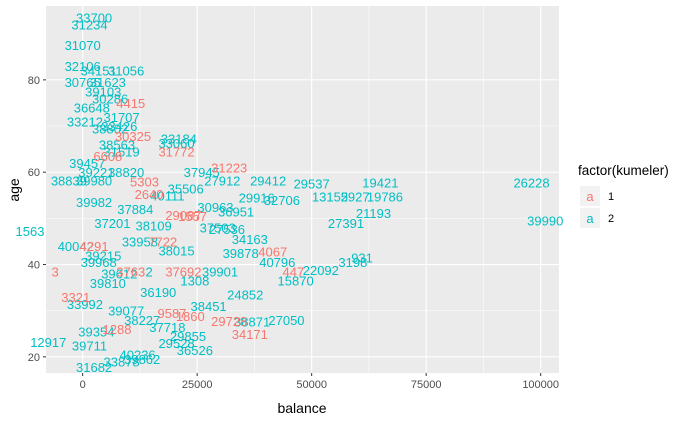 The height and width of the screenshot is (428, 694). Describe the element at coordinates (83, 385) in the screenshot. I see `x-tick-label: 0` at that location.